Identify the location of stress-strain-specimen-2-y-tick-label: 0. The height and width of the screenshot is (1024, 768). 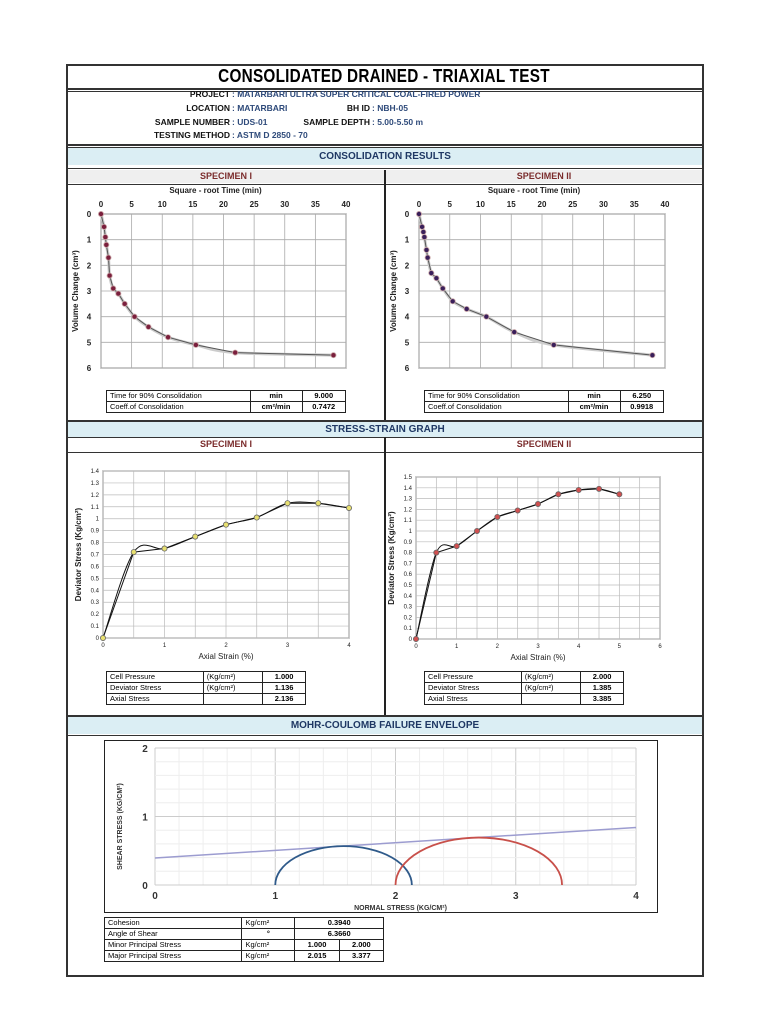
(411, 640).